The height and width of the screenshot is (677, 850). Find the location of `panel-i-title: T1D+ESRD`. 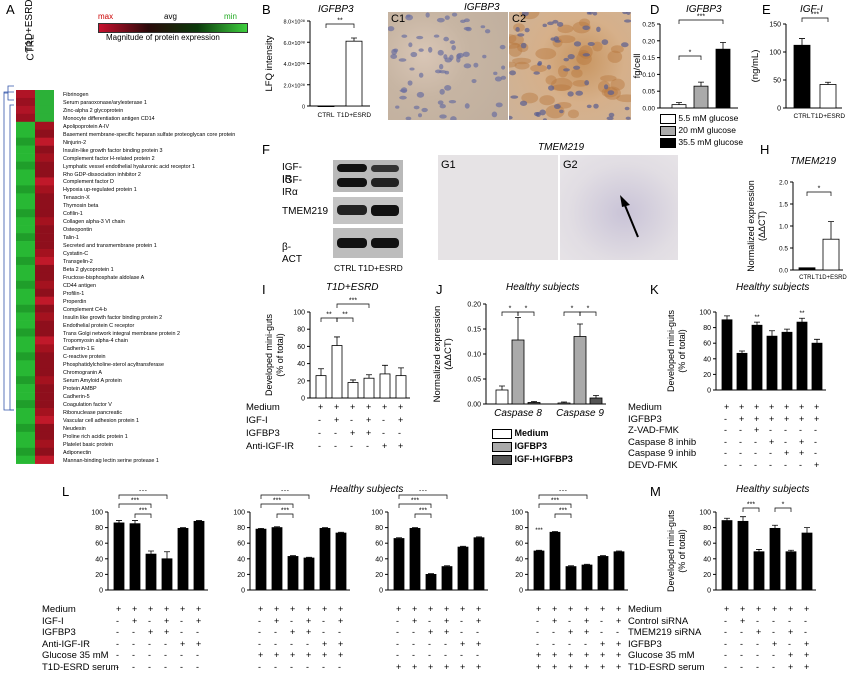

panel-i-title: T1D+ESRD is located at coordinates (352, 287).